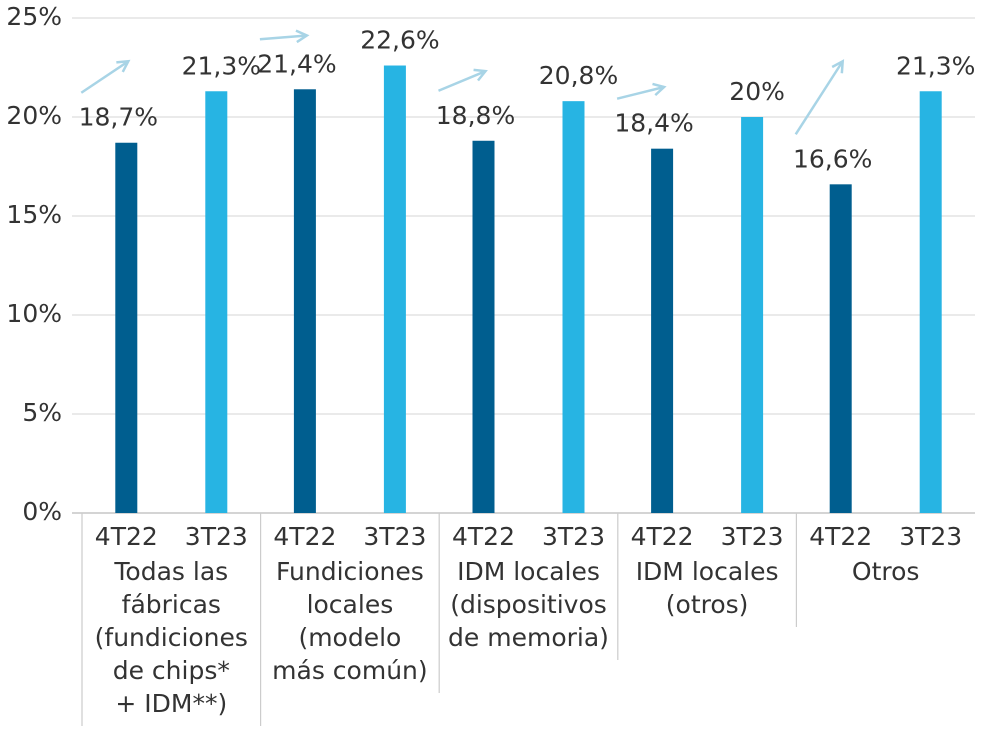 The image size is (990, 739). I want to click on x-tick-label: (dispositivos, so click(528, 604).